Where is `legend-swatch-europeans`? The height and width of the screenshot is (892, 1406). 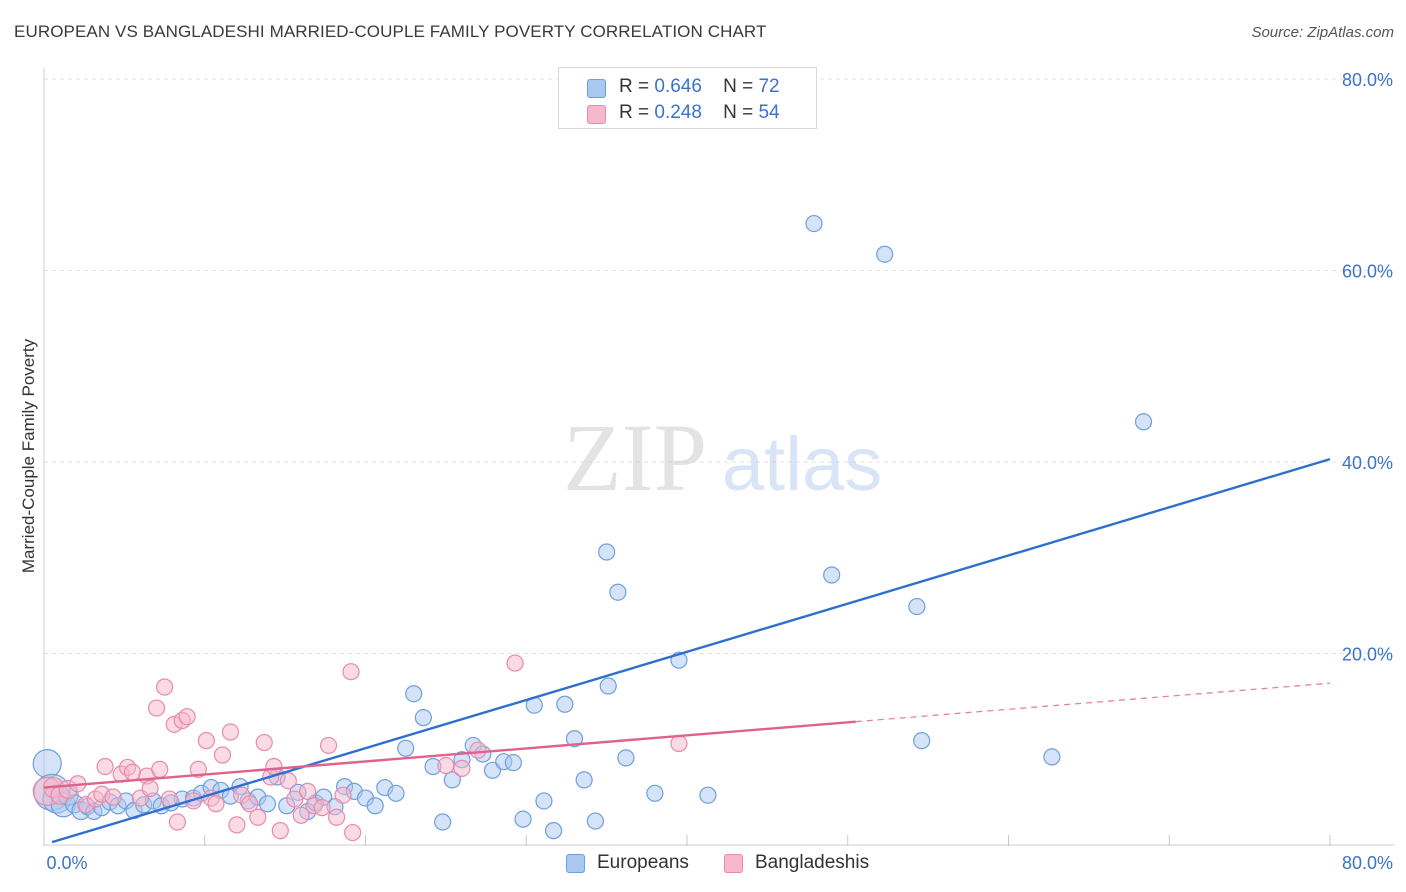
legend-swatch-europeans is located at coordinates (596, 88).